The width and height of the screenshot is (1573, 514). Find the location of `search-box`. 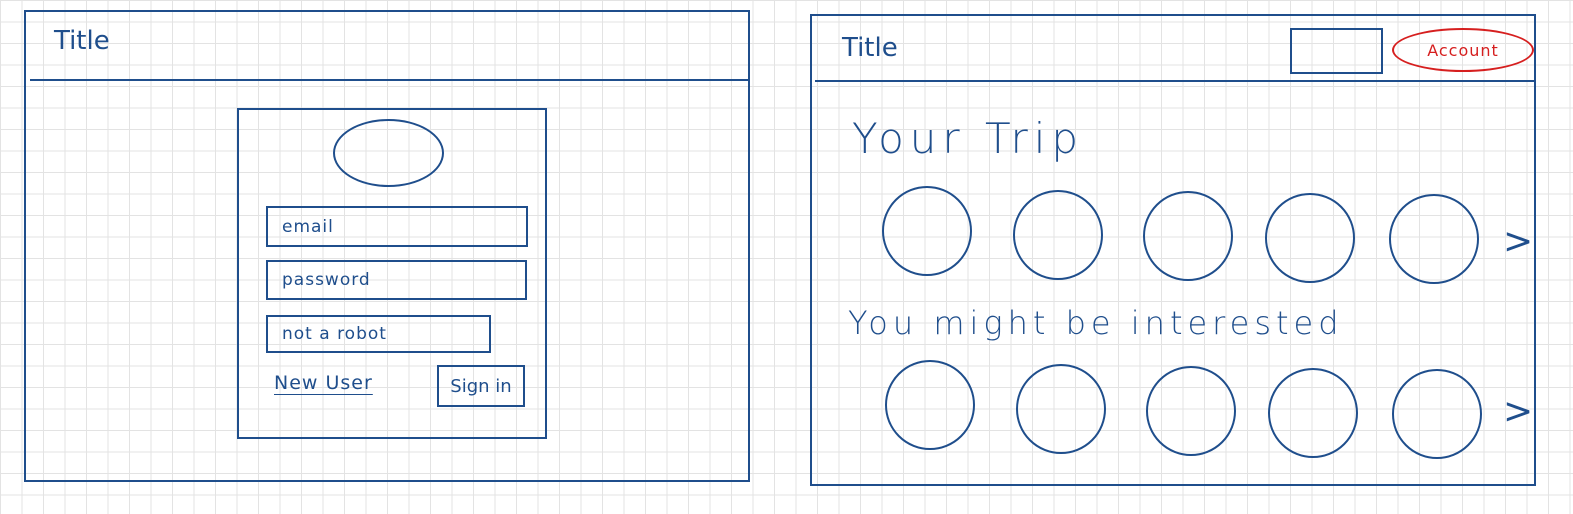

search-box is located at coordinates (1336, 51).